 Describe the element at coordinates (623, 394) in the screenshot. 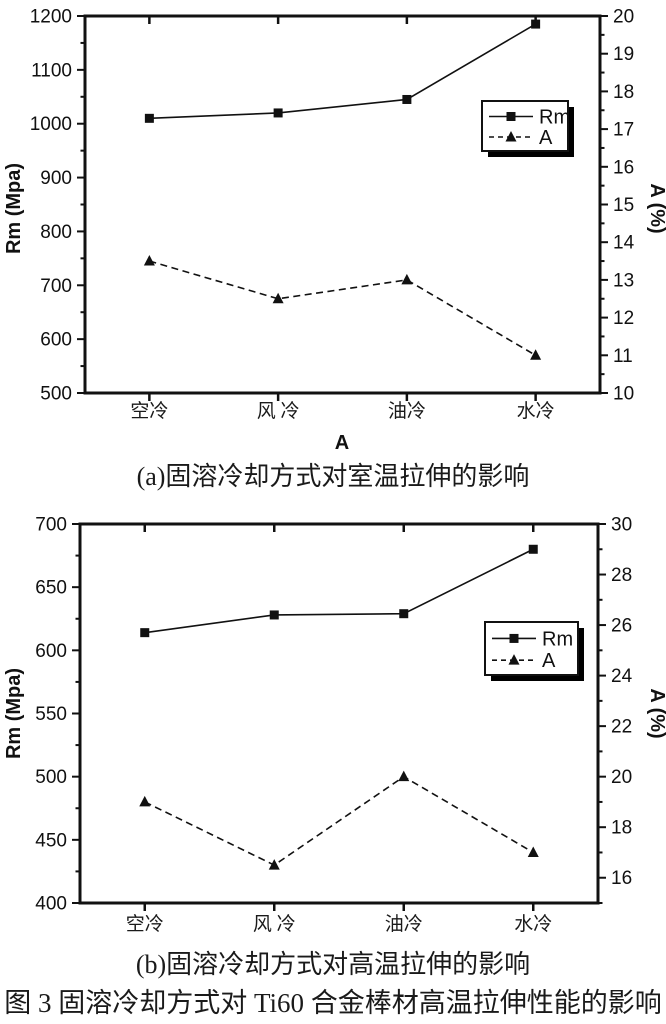

I see `right-tick-label: 10` at that location.